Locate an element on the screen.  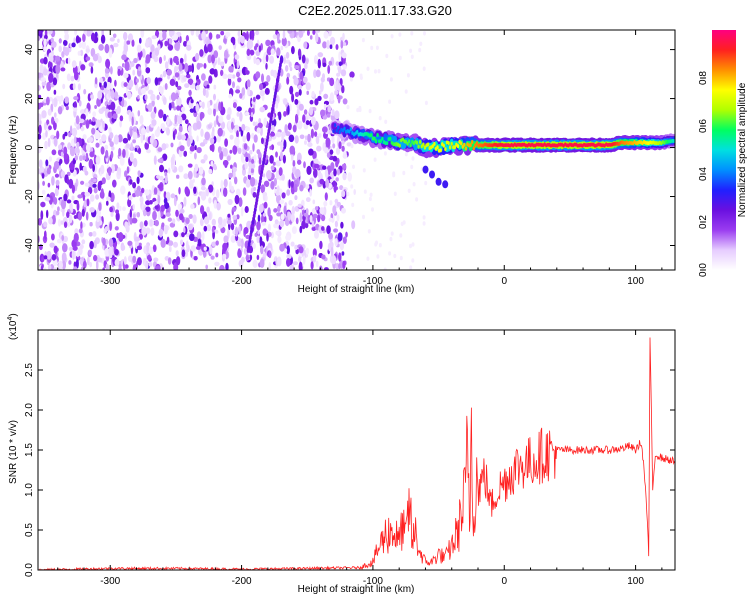
spectrogram-x-tick-label: -300 is located at coordinates (110, 281).